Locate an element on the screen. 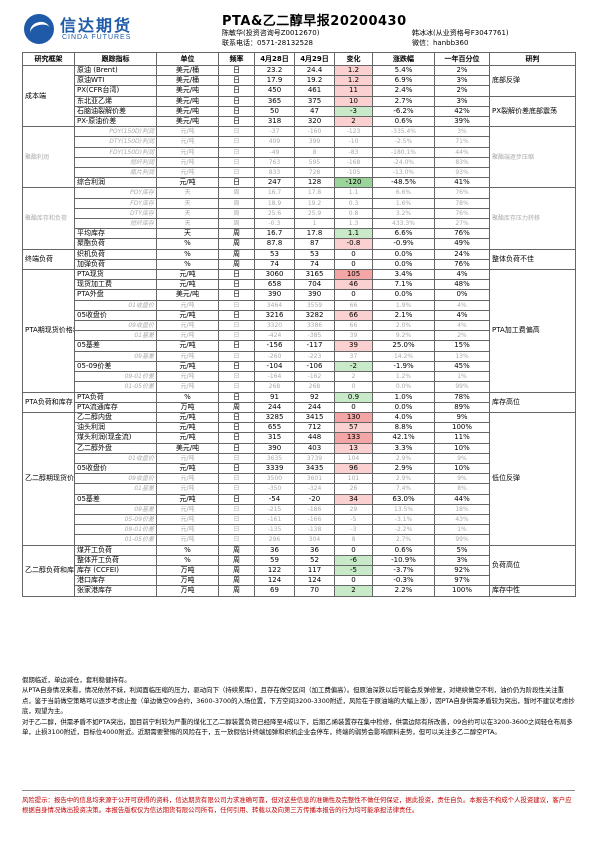 This screenshot has width=595, height=842. indicator-name-cell: 09-01价差 is located at coordinates (115, 377).